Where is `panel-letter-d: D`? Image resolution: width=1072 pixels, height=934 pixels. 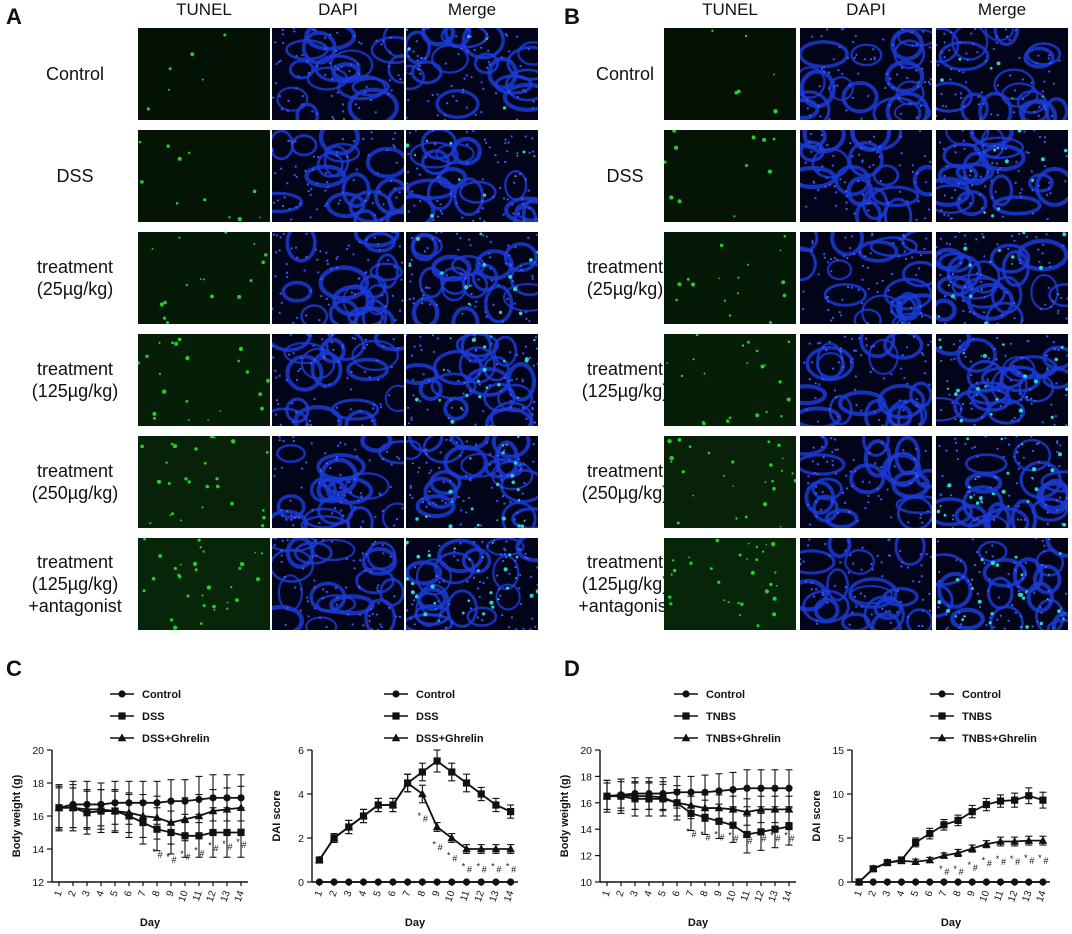 panel-letter-d: D is located at coordinates (572, 668).